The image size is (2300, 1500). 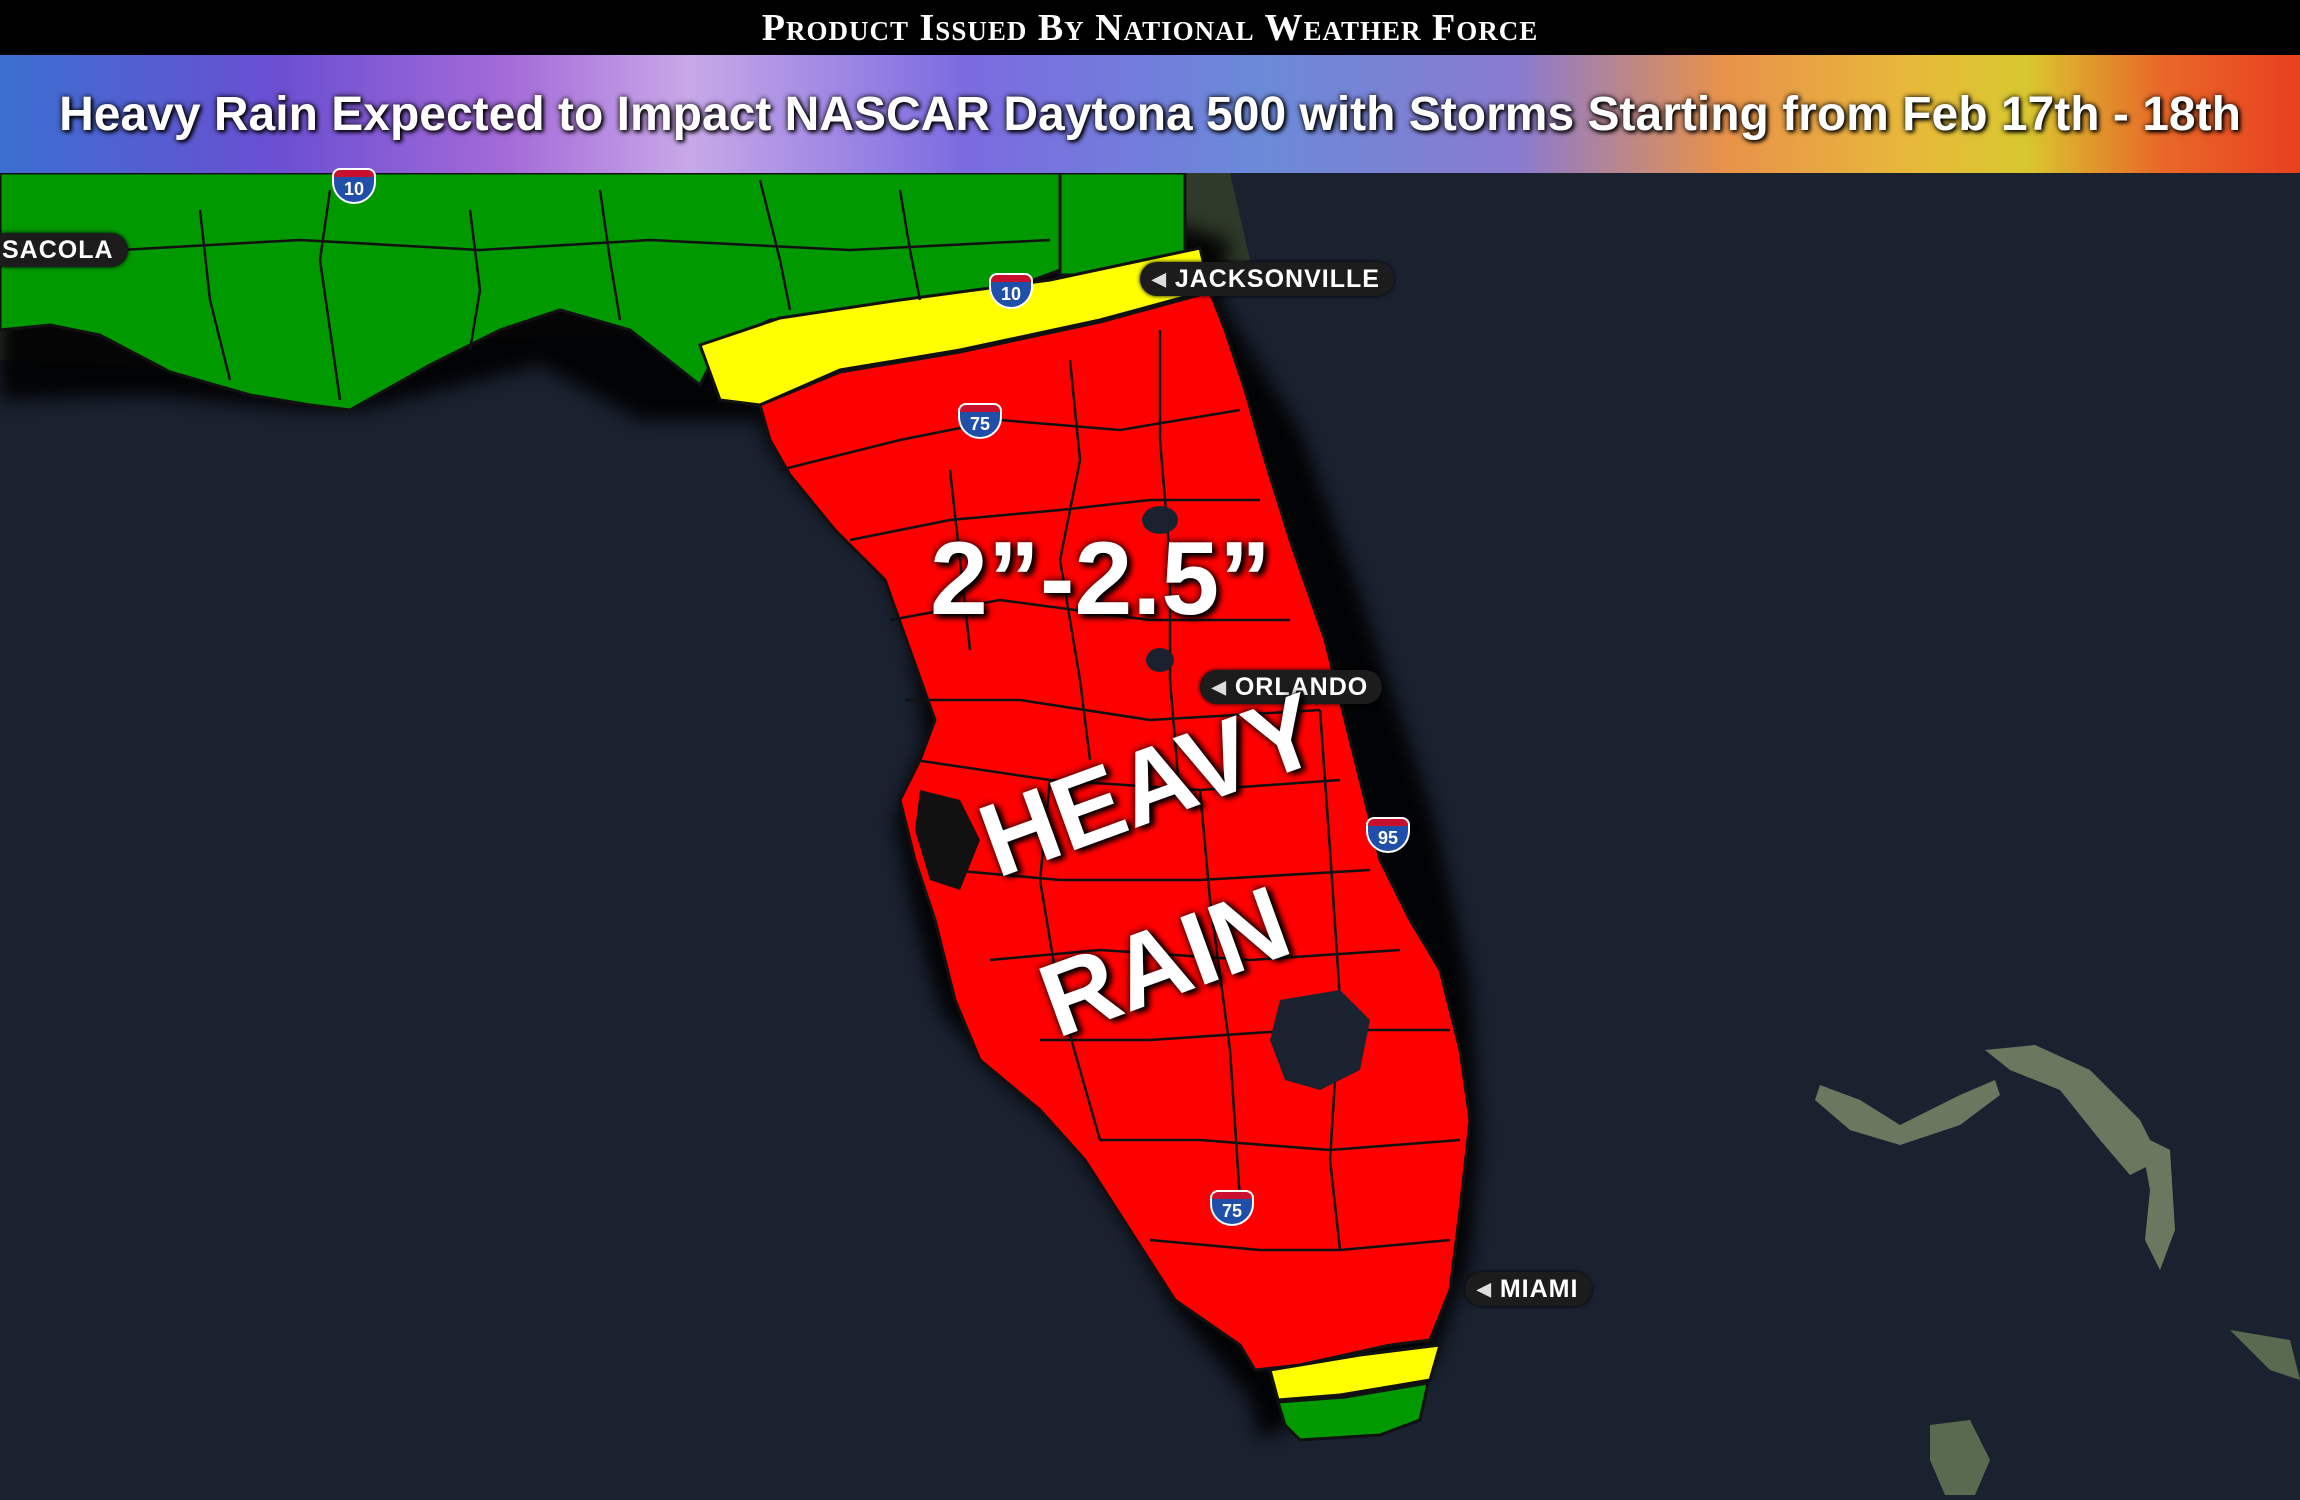 I want to click on issuer-text: Product Issued By National Weather Force, so click(x=1150, y=27).